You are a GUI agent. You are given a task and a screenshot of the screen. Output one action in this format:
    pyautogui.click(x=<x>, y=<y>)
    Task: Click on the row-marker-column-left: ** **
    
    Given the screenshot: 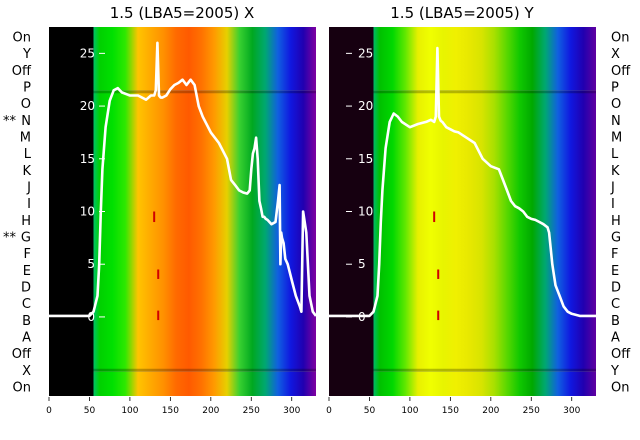 What is the action you would take?
    pyautogui.click(x=10, y=180)
    